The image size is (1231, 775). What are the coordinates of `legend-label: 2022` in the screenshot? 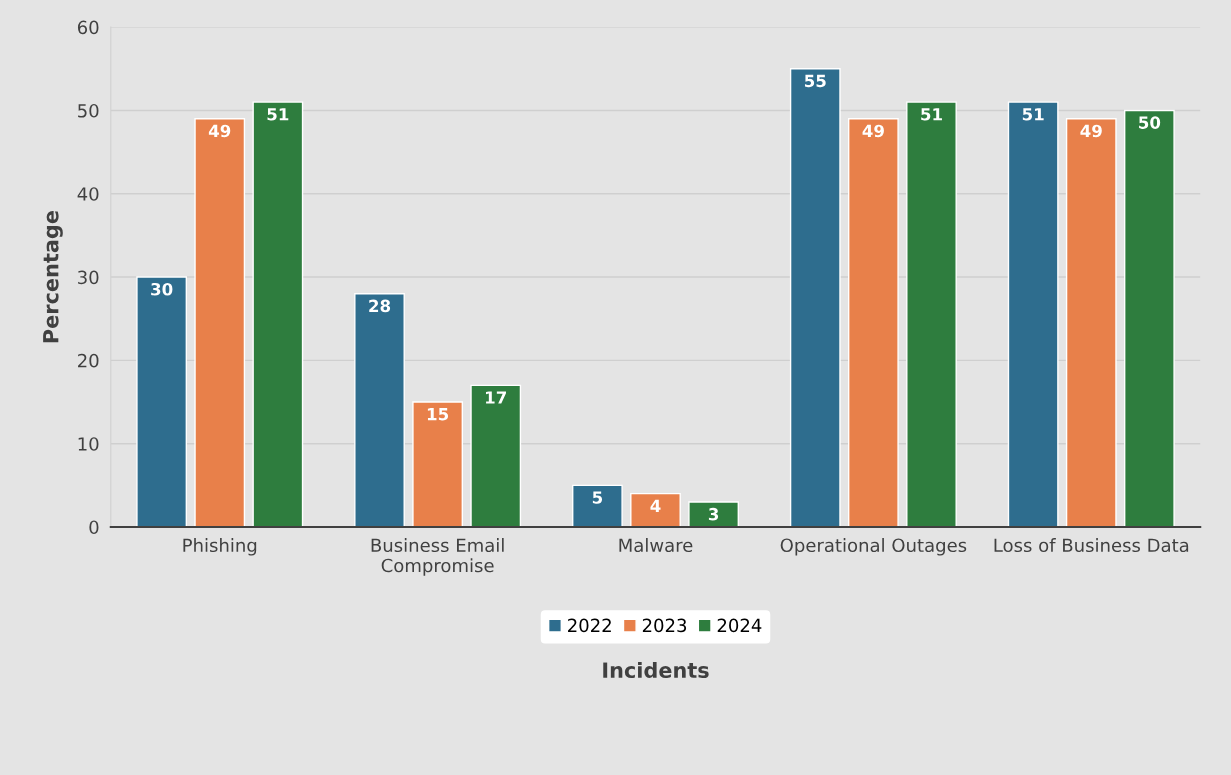 It's located at (589, 625).